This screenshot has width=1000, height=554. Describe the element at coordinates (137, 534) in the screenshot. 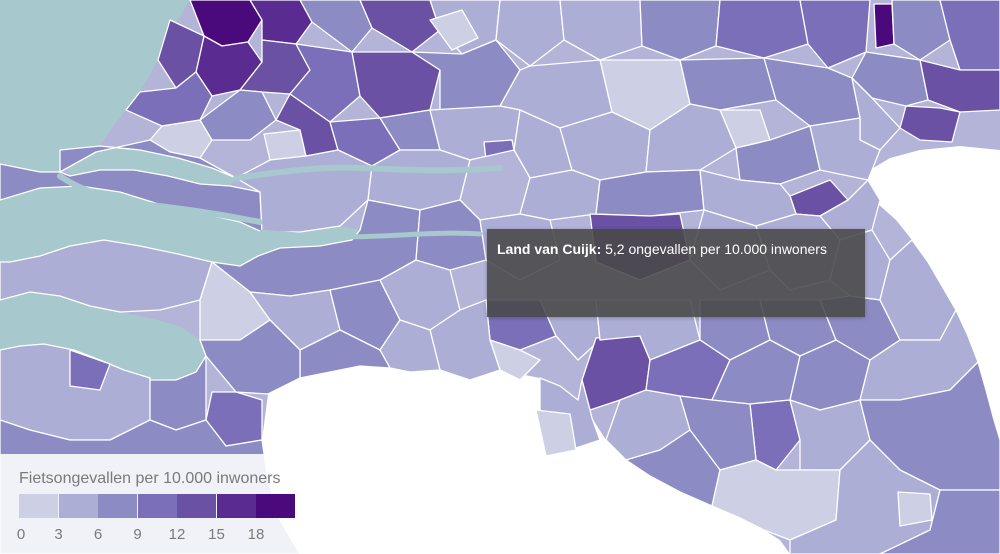

I see `legend-tick-label: 9` at that location.